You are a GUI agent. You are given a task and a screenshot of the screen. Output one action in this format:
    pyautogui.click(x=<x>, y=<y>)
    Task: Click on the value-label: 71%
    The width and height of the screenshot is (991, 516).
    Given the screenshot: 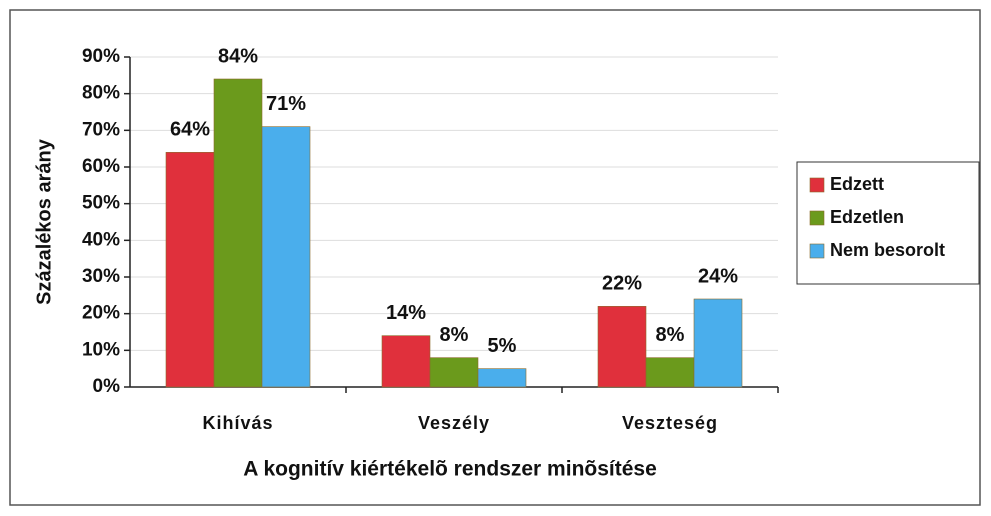 What is the action you would take?
    pyautogui.click(x=286, y=104)
    